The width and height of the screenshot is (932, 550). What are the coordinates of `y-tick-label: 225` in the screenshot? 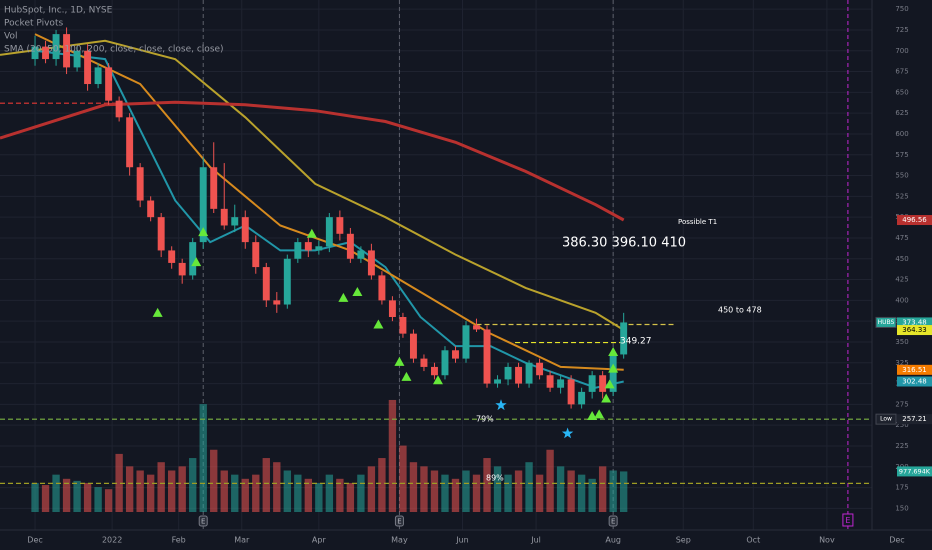 It's located at (901, 446).